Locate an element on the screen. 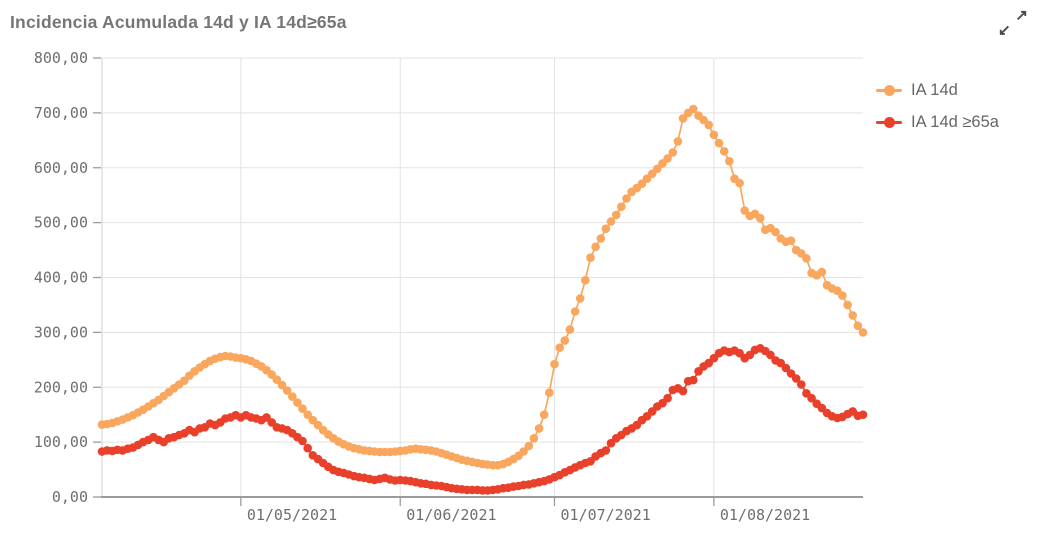 Image resolution: width=1040 pixels, height=560 pixels. legend-item-ia-14d: IA 14d is located at coordinates (937, 90).